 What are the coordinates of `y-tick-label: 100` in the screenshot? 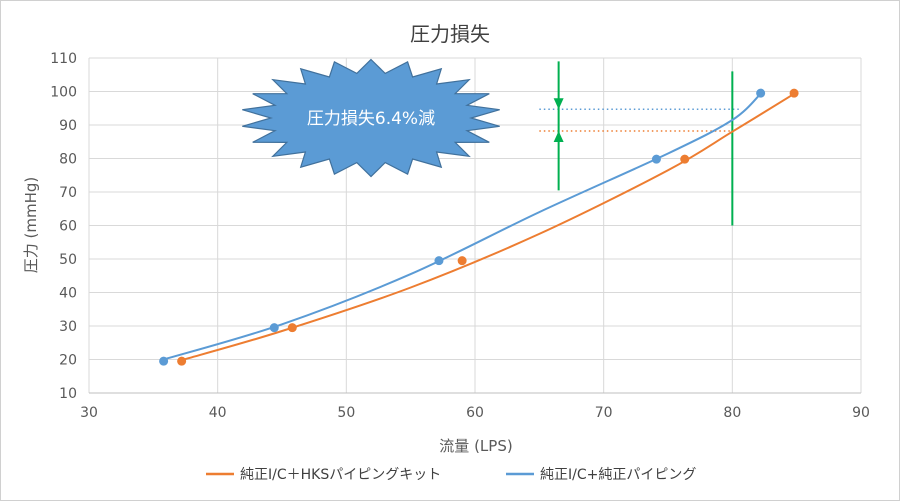 It's located at (63, 93).